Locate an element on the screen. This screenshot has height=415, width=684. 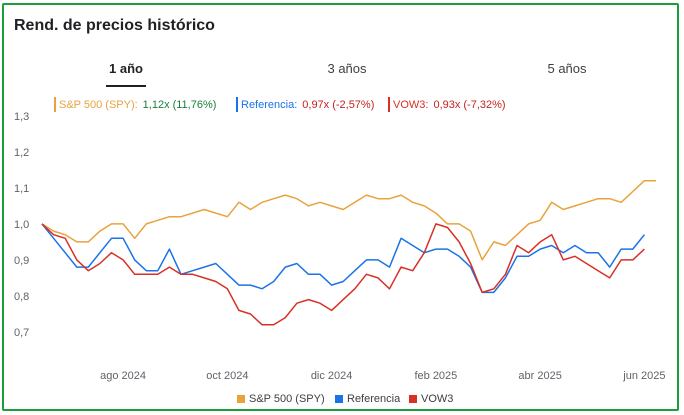
legend-name-spy: S&P 500 (SPY): is located at coordinates (98, 104).